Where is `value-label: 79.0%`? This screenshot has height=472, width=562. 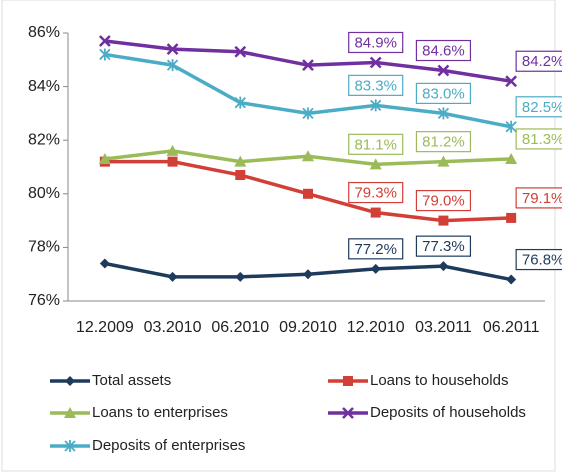
value-label: 79.0% is located at coordinates (443, 201).